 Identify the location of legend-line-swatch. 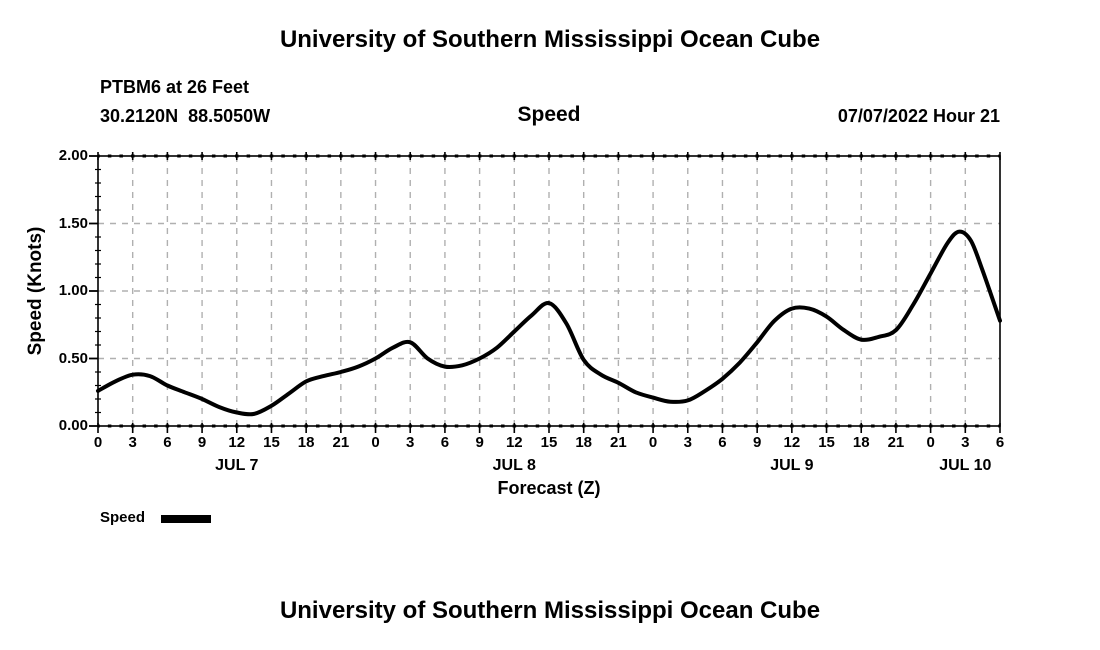
(186, 518).